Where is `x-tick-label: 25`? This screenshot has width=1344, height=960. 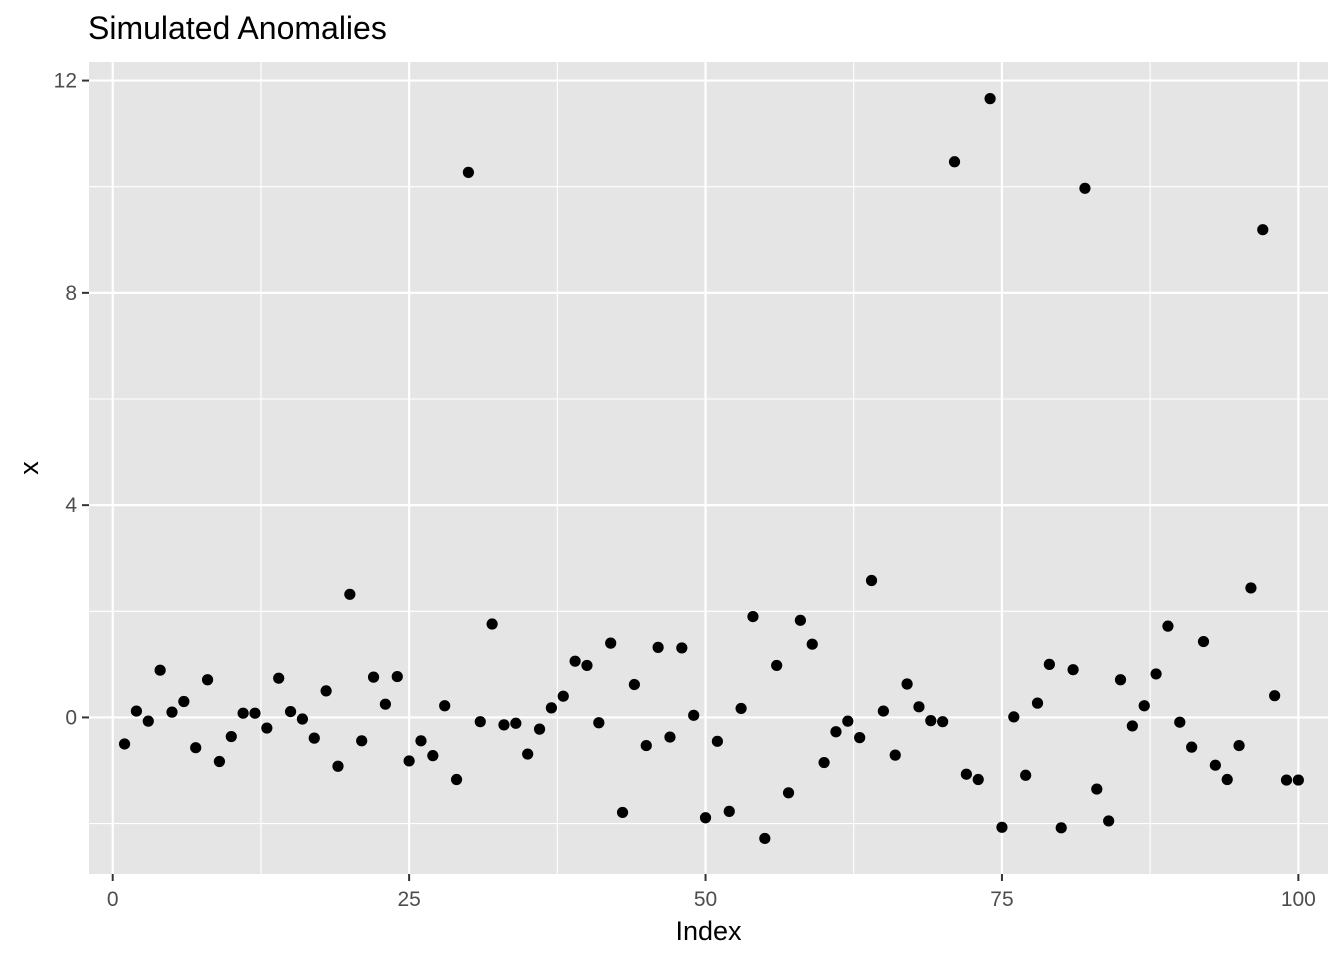 x-tick-label: 25 is located at coordinates (408, 899).